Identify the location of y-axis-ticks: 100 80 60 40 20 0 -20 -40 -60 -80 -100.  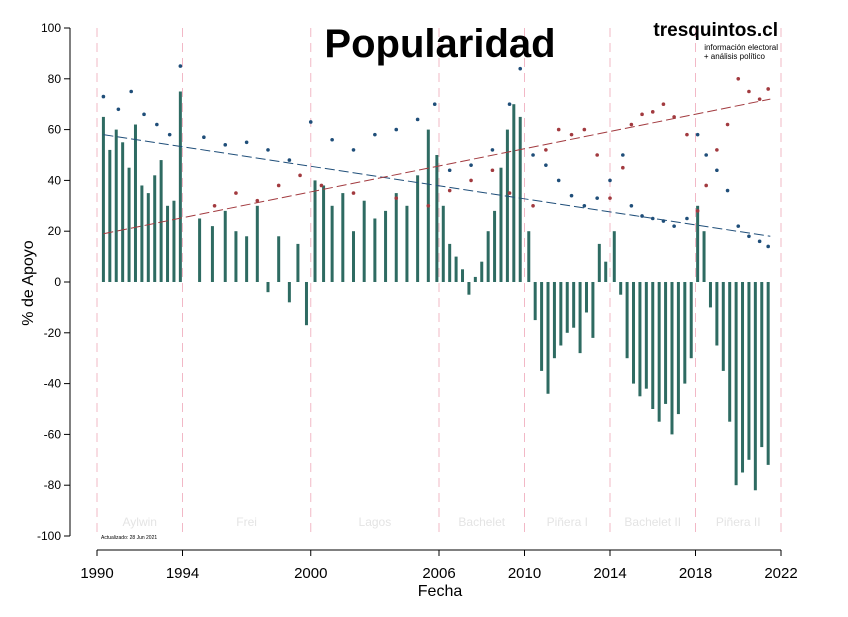
(53, 282).